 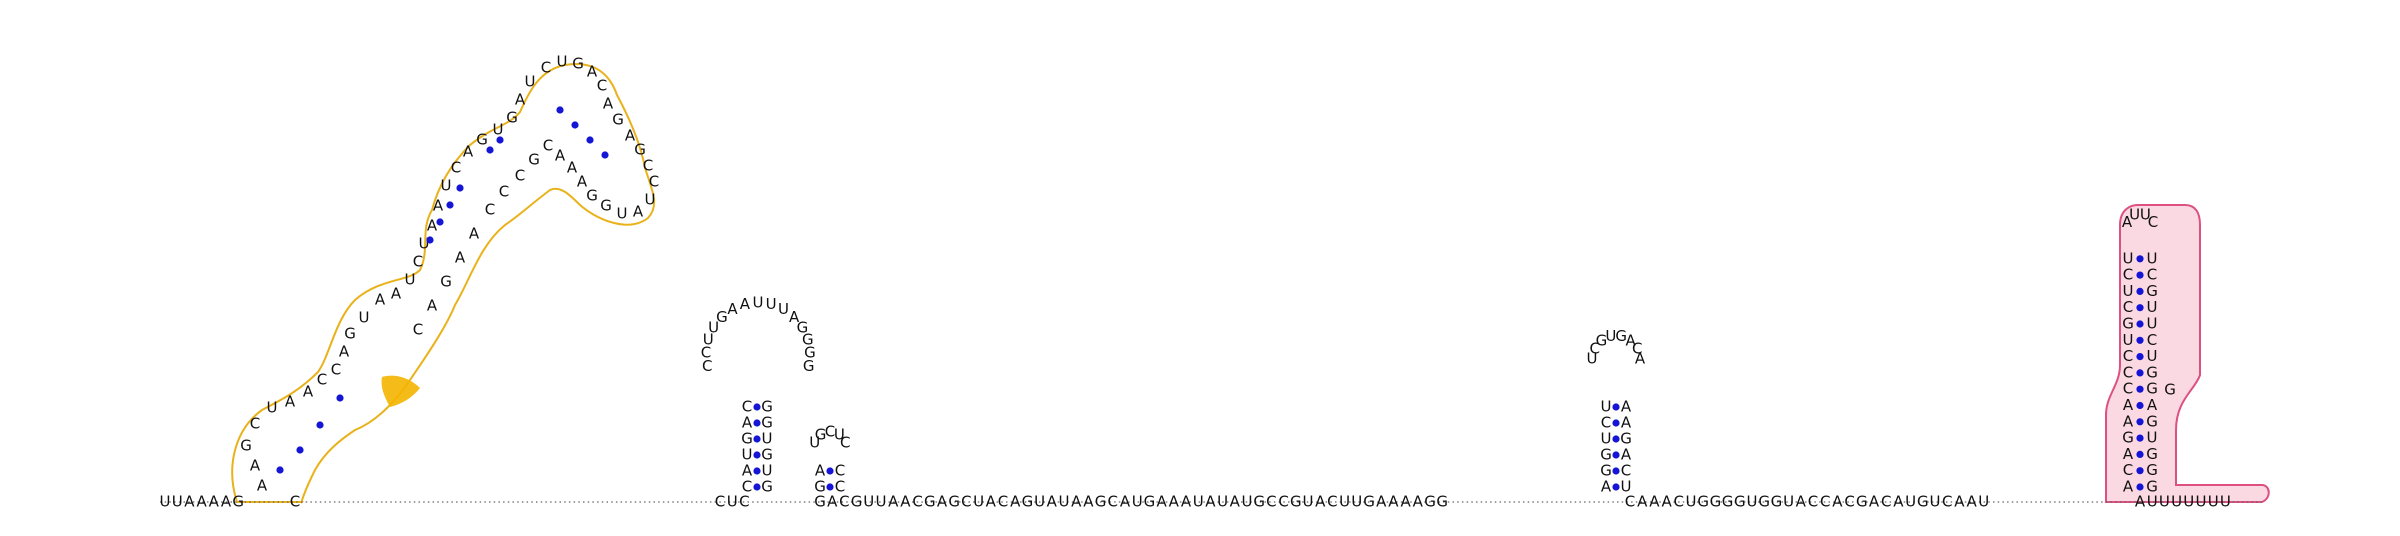 What do you see at coordinates (1594, 348) in the screenshot?
I see `hairpin3-loop: C` at bounding box center [1594, 348].